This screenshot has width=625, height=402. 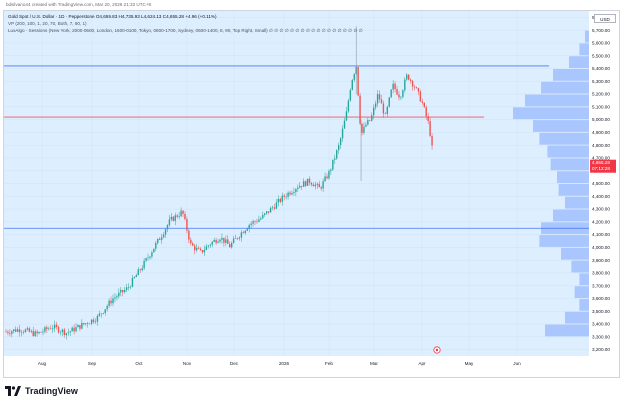 I want to click on x-axis-tick-label: Feb, so click(x=329, y=363).